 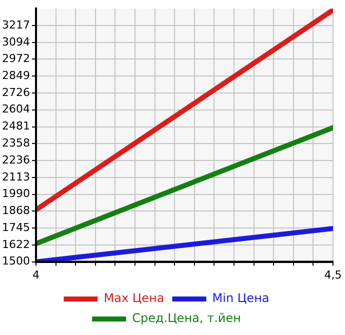 What do you see at coordinates (186, 318) in the screenshot?
I see `legend-label: Сред.Цена, т.йен` at bounding box center [186, 318].